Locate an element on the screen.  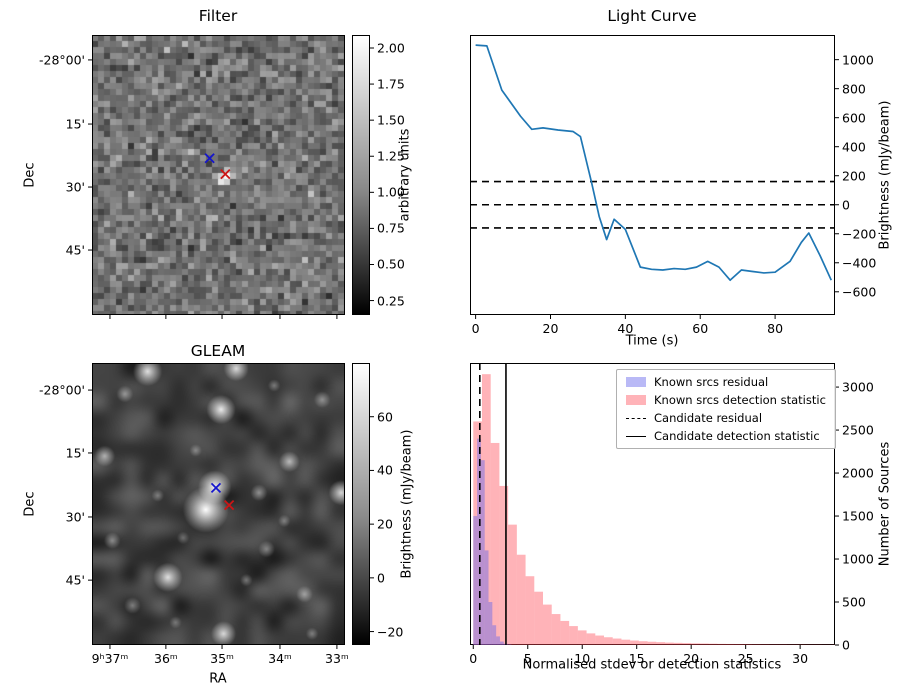
time-tick-label: 20 is located at coordinates (550, 328).